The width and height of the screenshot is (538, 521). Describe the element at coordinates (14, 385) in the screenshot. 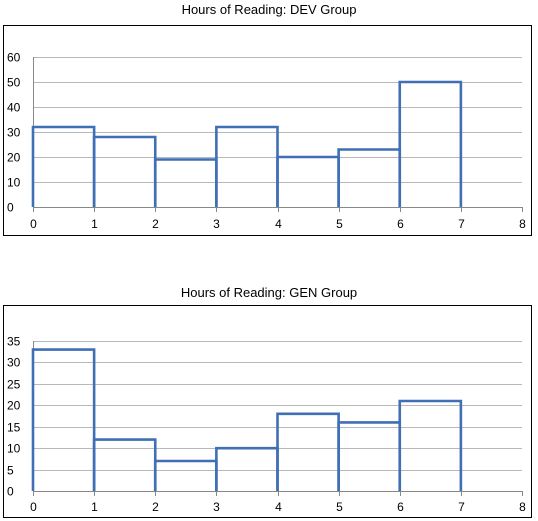

I see `y-tick-label: 25` at that location.